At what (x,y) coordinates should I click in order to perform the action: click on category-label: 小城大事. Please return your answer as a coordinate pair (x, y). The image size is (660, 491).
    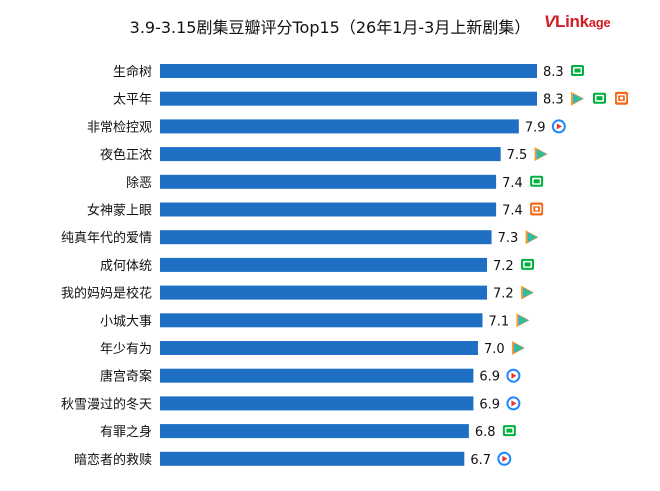
    Looking at the image, I should click on (126, 321).